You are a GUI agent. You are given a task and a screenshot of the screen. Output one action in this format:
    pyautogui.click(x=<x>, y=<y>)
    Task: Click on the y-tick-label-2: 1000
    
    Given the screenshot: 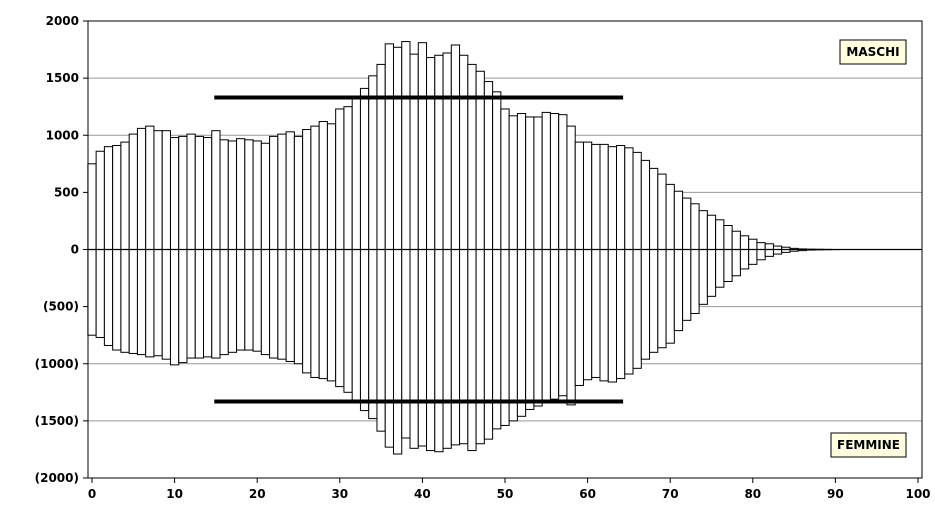 What is the action you would take?
    pyautogui.click(x=62, y=135)
    